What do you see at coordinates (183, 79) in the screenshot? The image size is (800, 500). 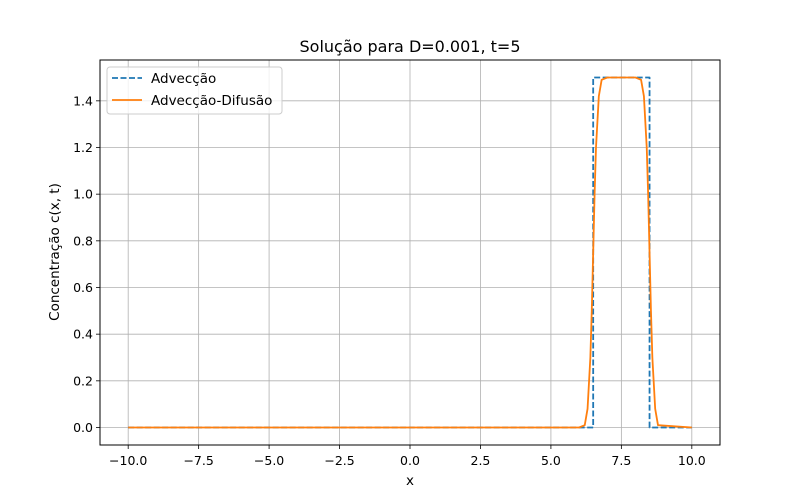 I see `legend-label-adveccao: Advecção` at bounding box center [183, 79].